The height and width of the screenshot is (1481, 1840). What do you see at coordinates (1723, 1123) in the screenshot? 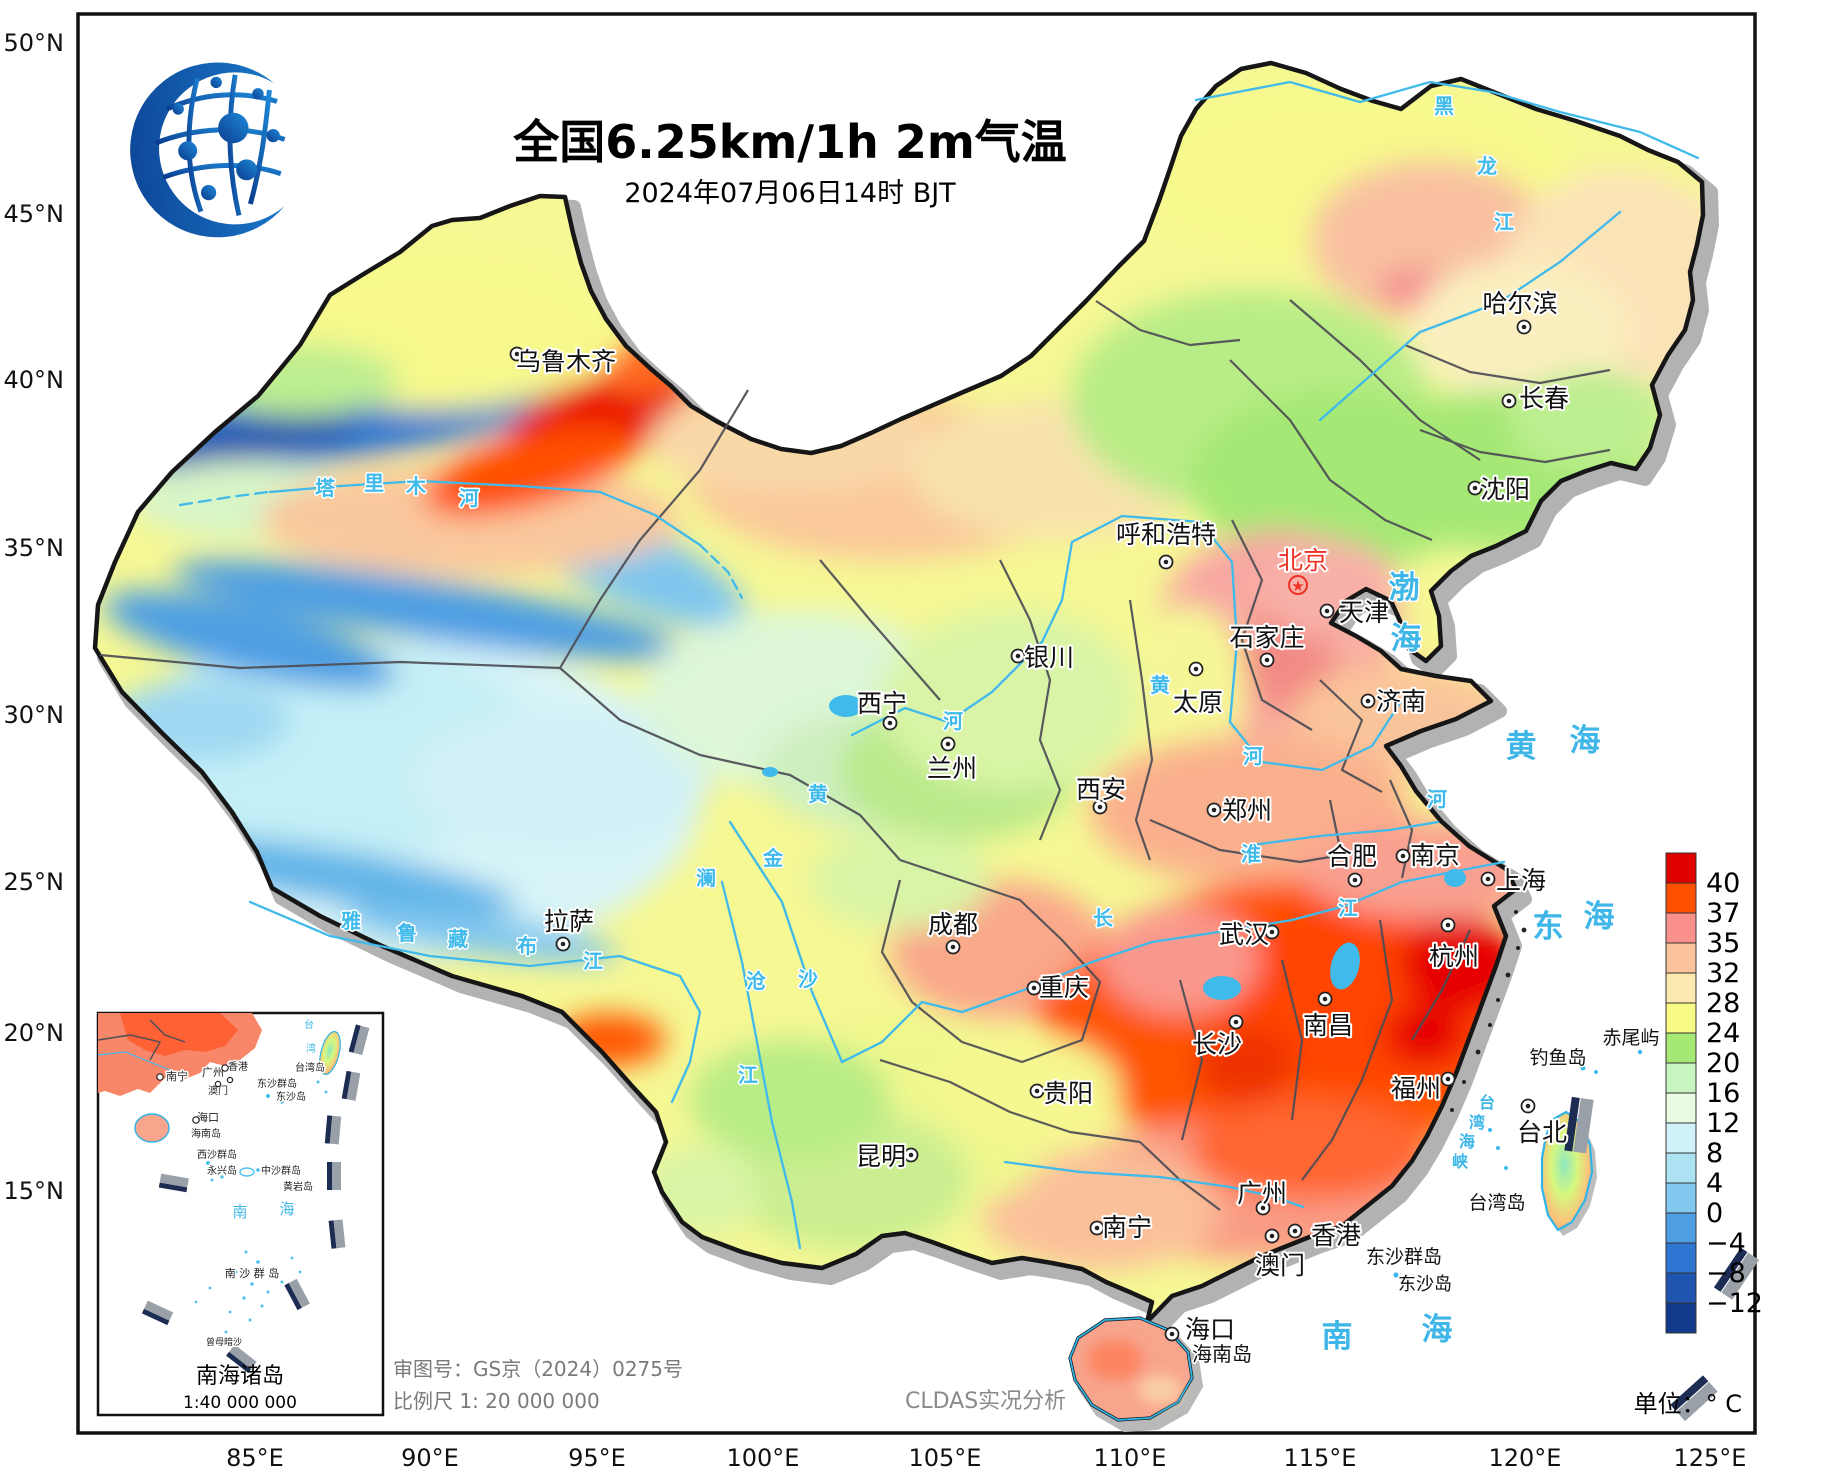
I see `legend-value-label: 12` at bounding box center [1723, 1123].